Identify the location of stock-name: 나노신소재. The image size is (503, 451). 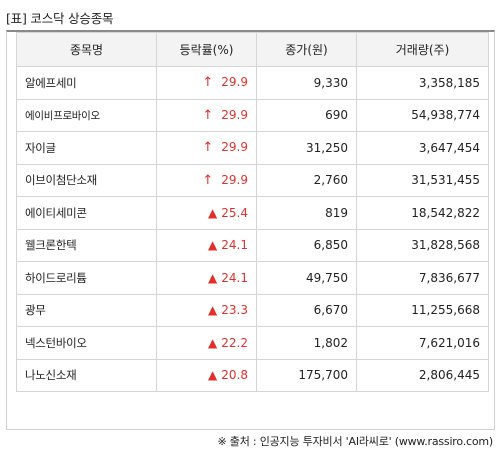
(86, 375).